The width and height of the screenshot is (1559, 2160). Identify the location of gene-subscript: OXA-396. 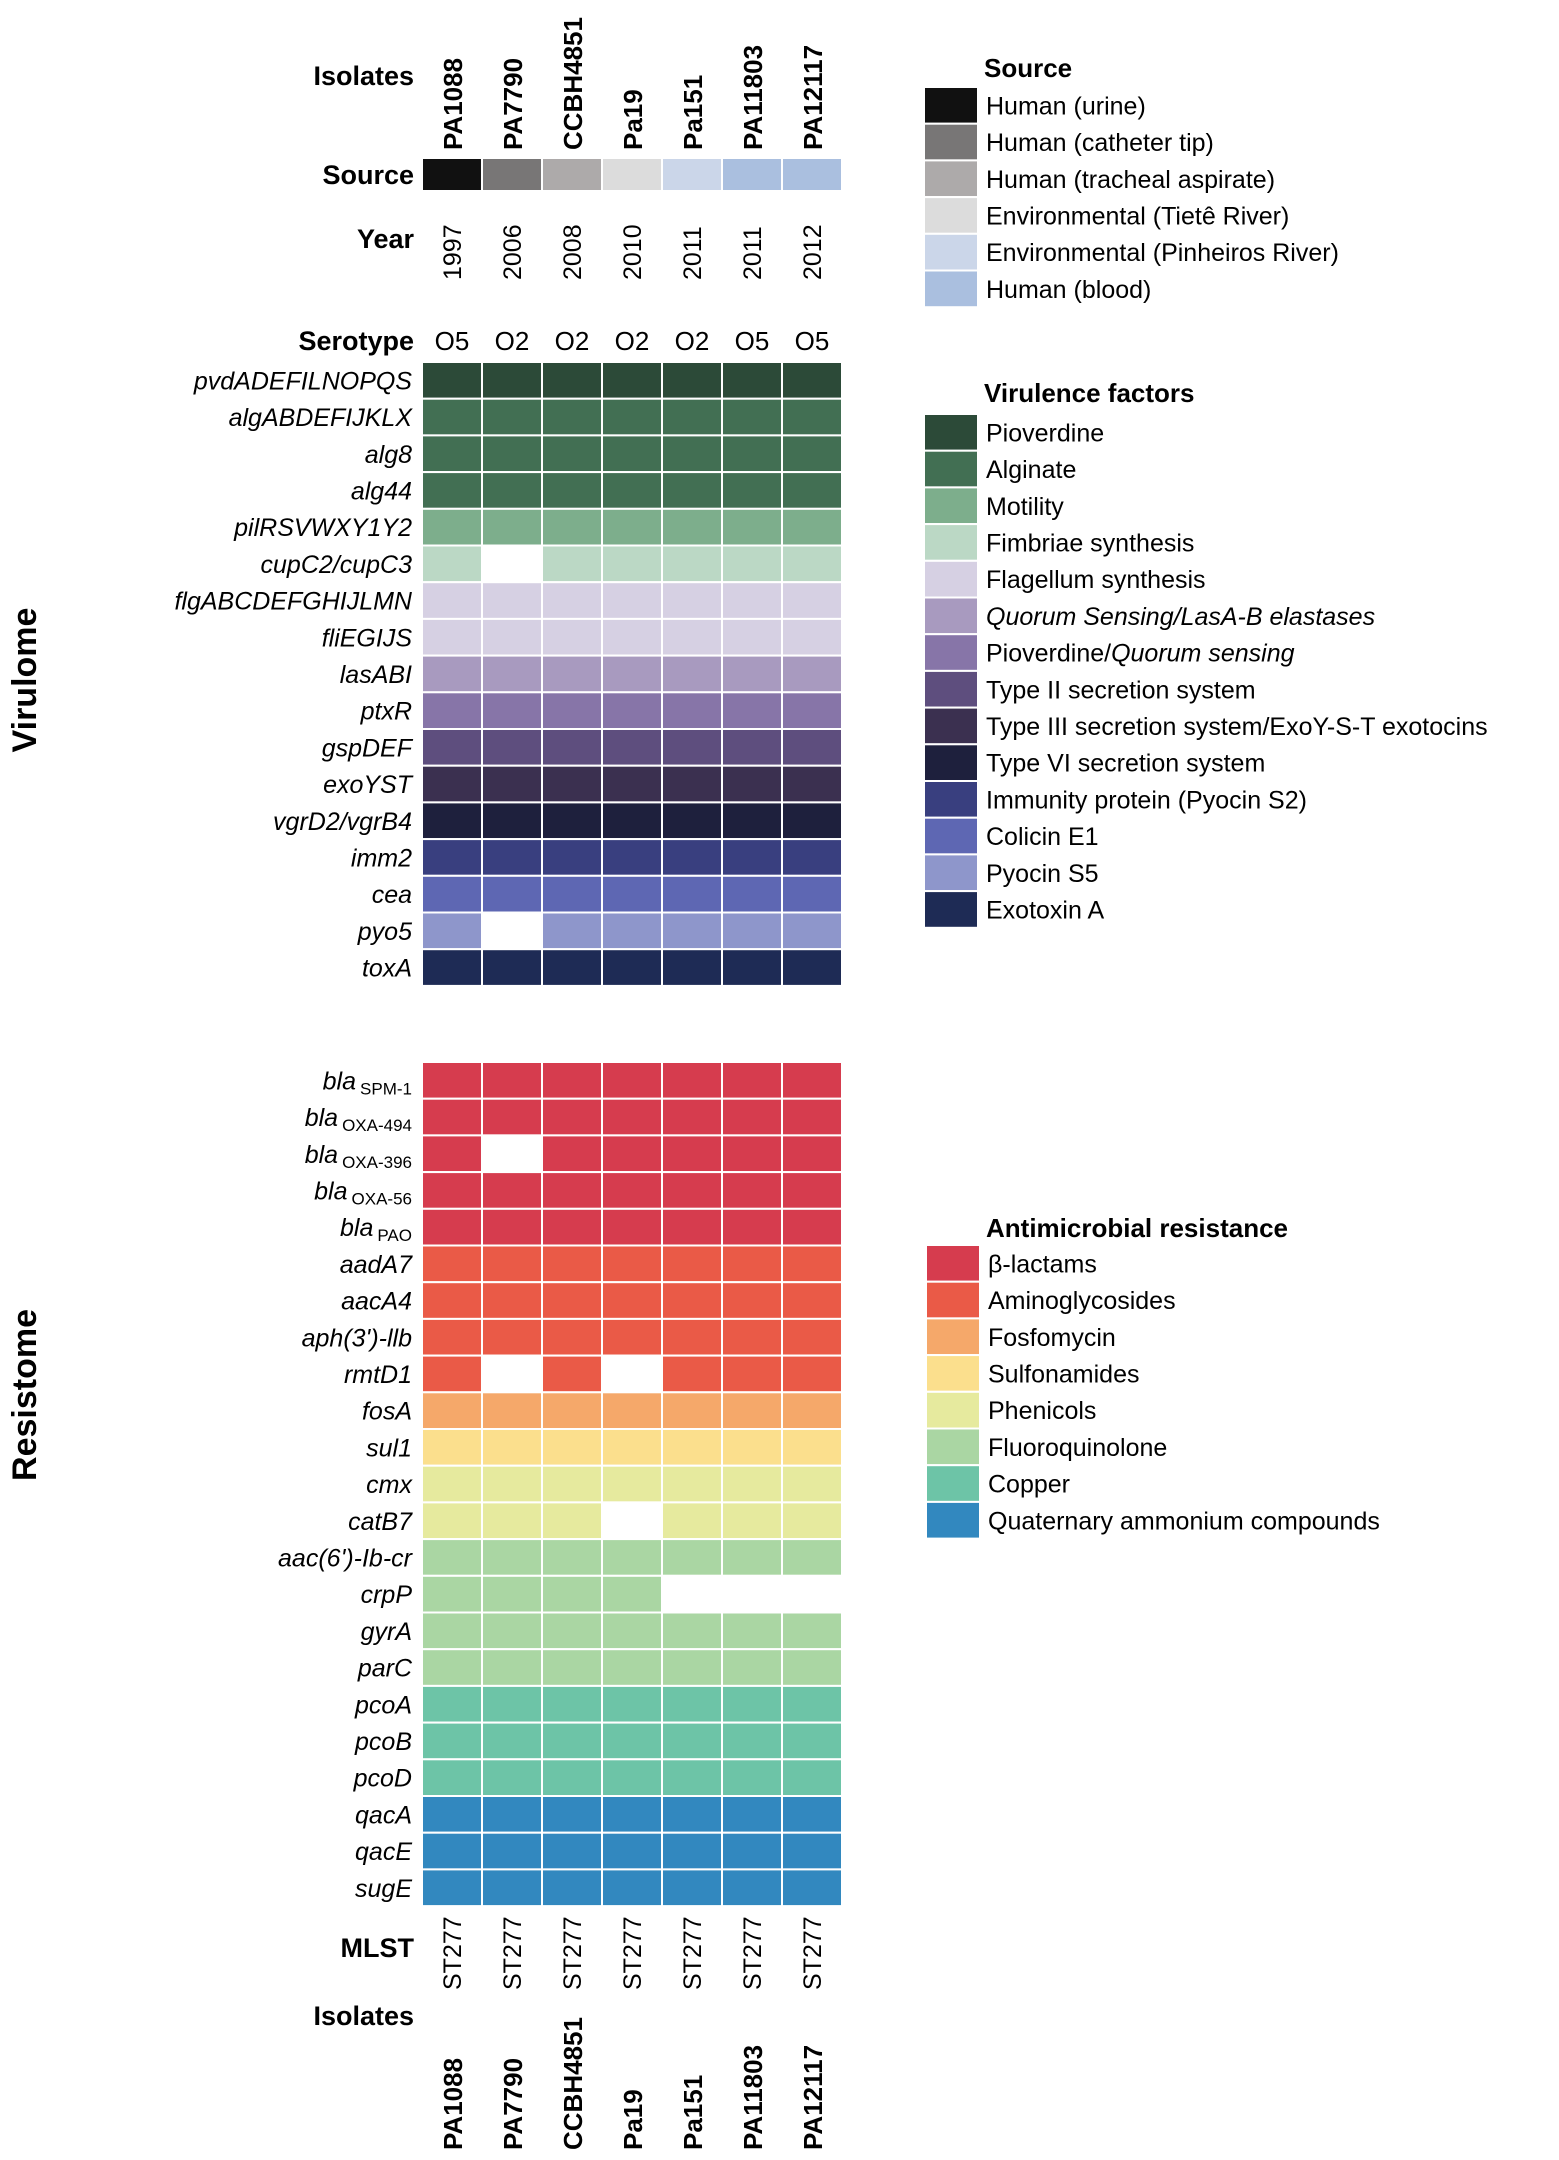
(377, 1162).